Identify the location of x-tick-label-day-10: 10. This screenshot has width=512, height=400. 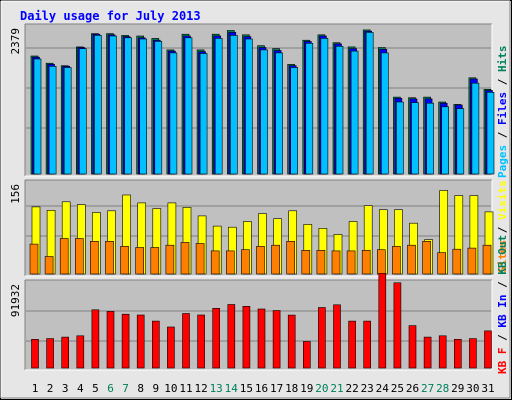
(170, 388).